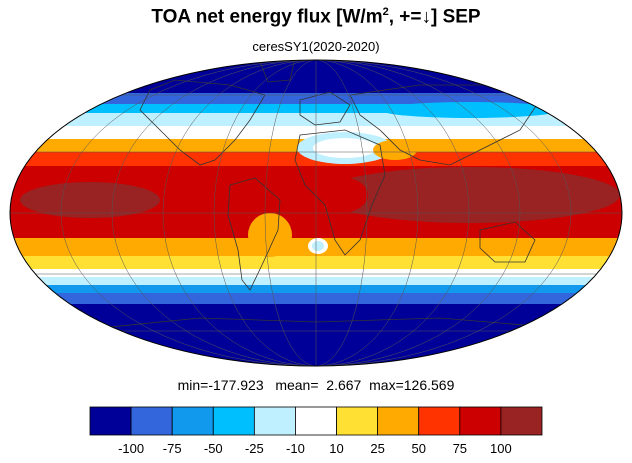  I want to click on coast-europe, so click(325, 108).